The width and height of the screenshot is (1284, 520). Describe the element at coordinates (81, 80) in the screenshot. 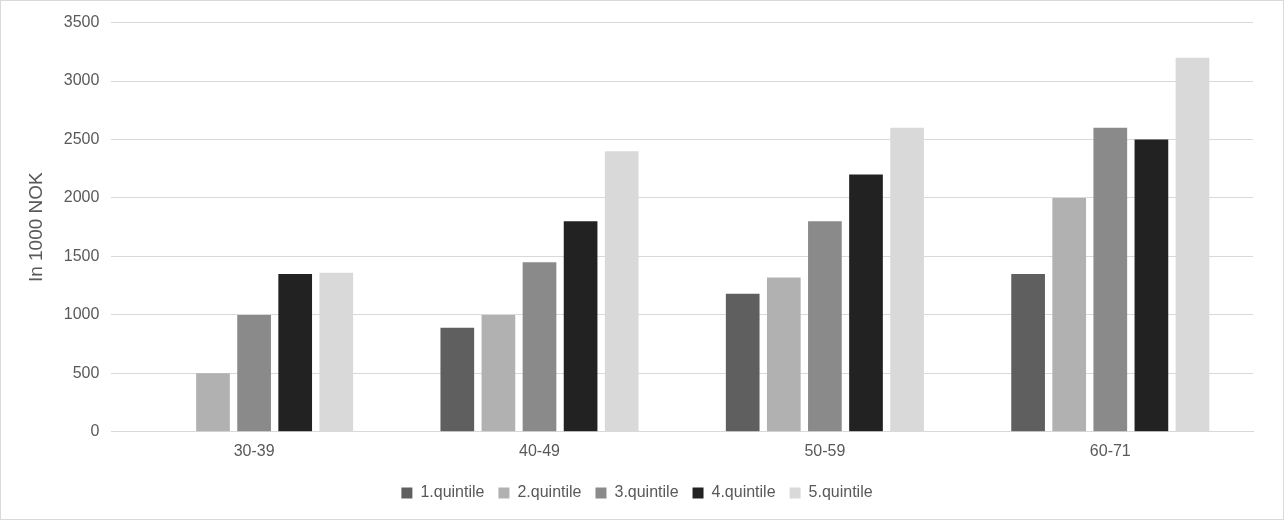

I see `y-tick-label: 3000` at that location.